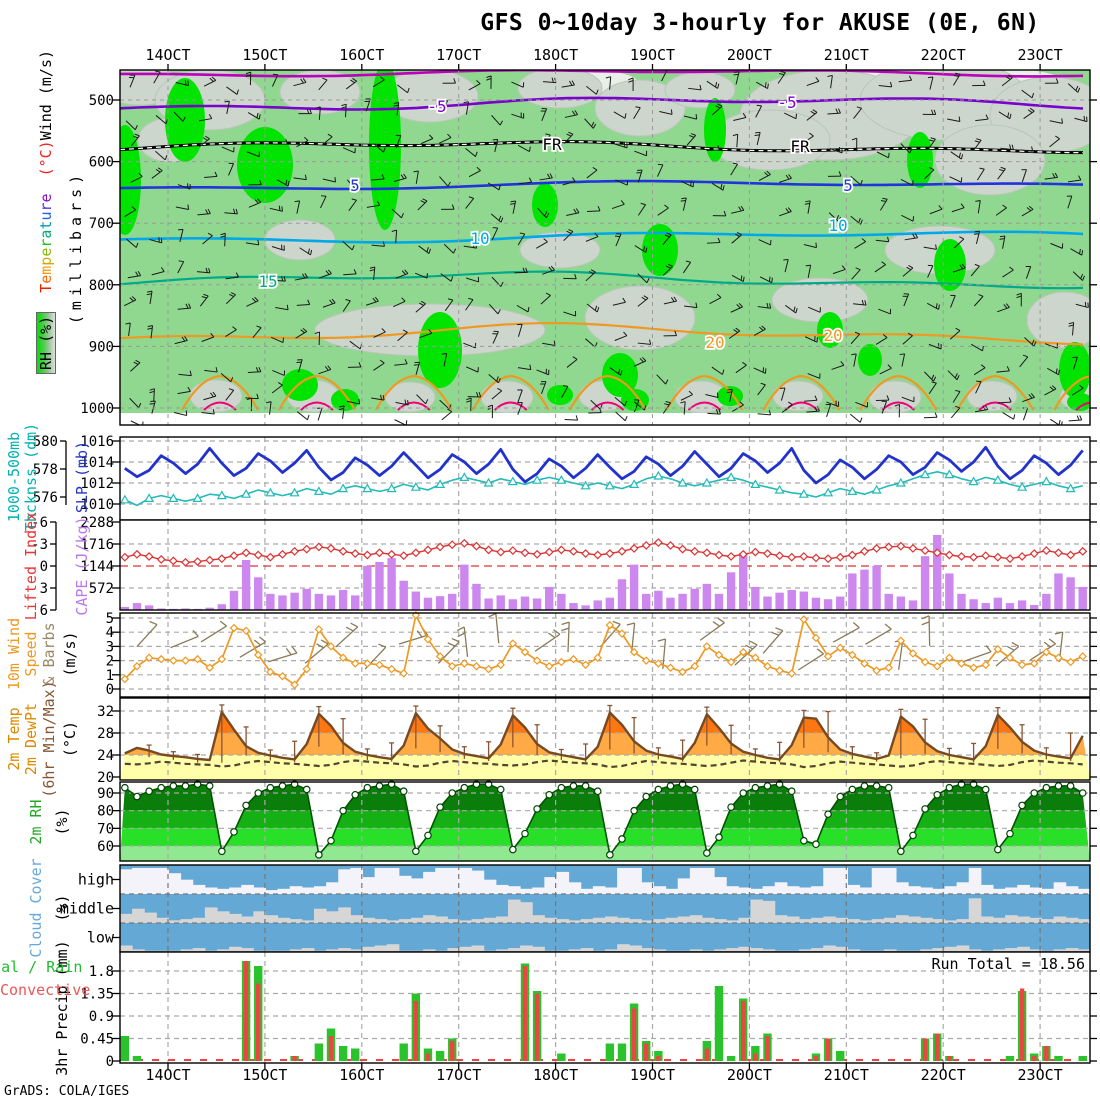 The height and width of the screenshot is (1100, 1100). Describe the element at coordinates (46, 261) in the screenshot. I see `temperature-letter: p` at that location.